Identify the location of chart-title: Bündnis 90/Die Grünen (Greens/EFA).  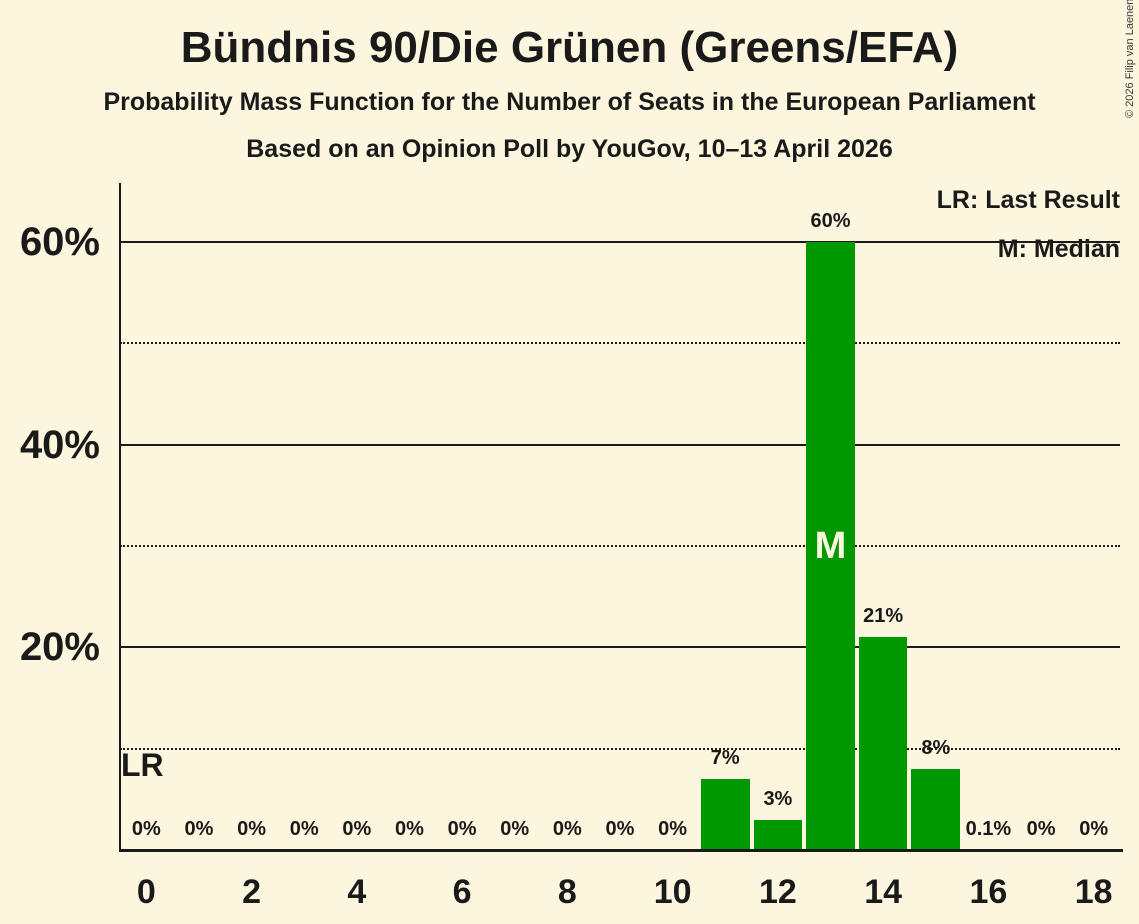
(569, 47).